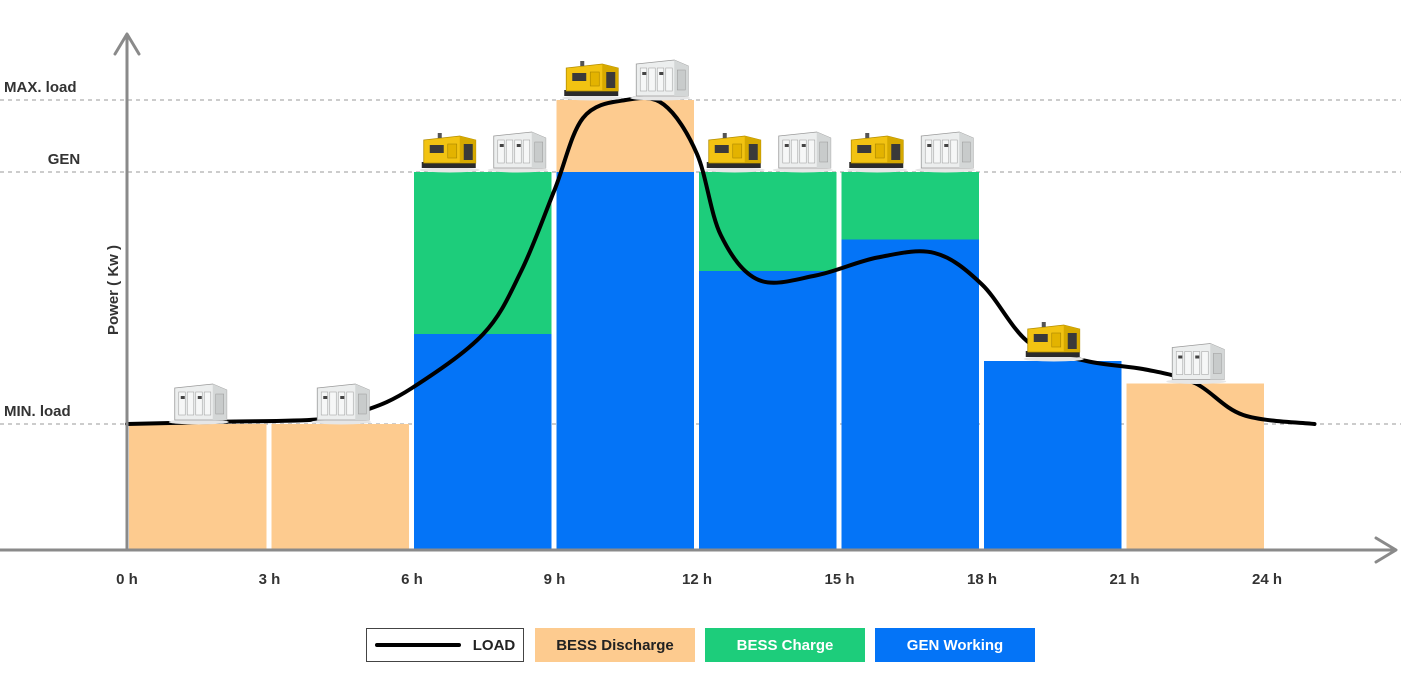 The image size is (1401, 700). I want to click on x-tick-label-8: 24 h, so click(1267, 579).